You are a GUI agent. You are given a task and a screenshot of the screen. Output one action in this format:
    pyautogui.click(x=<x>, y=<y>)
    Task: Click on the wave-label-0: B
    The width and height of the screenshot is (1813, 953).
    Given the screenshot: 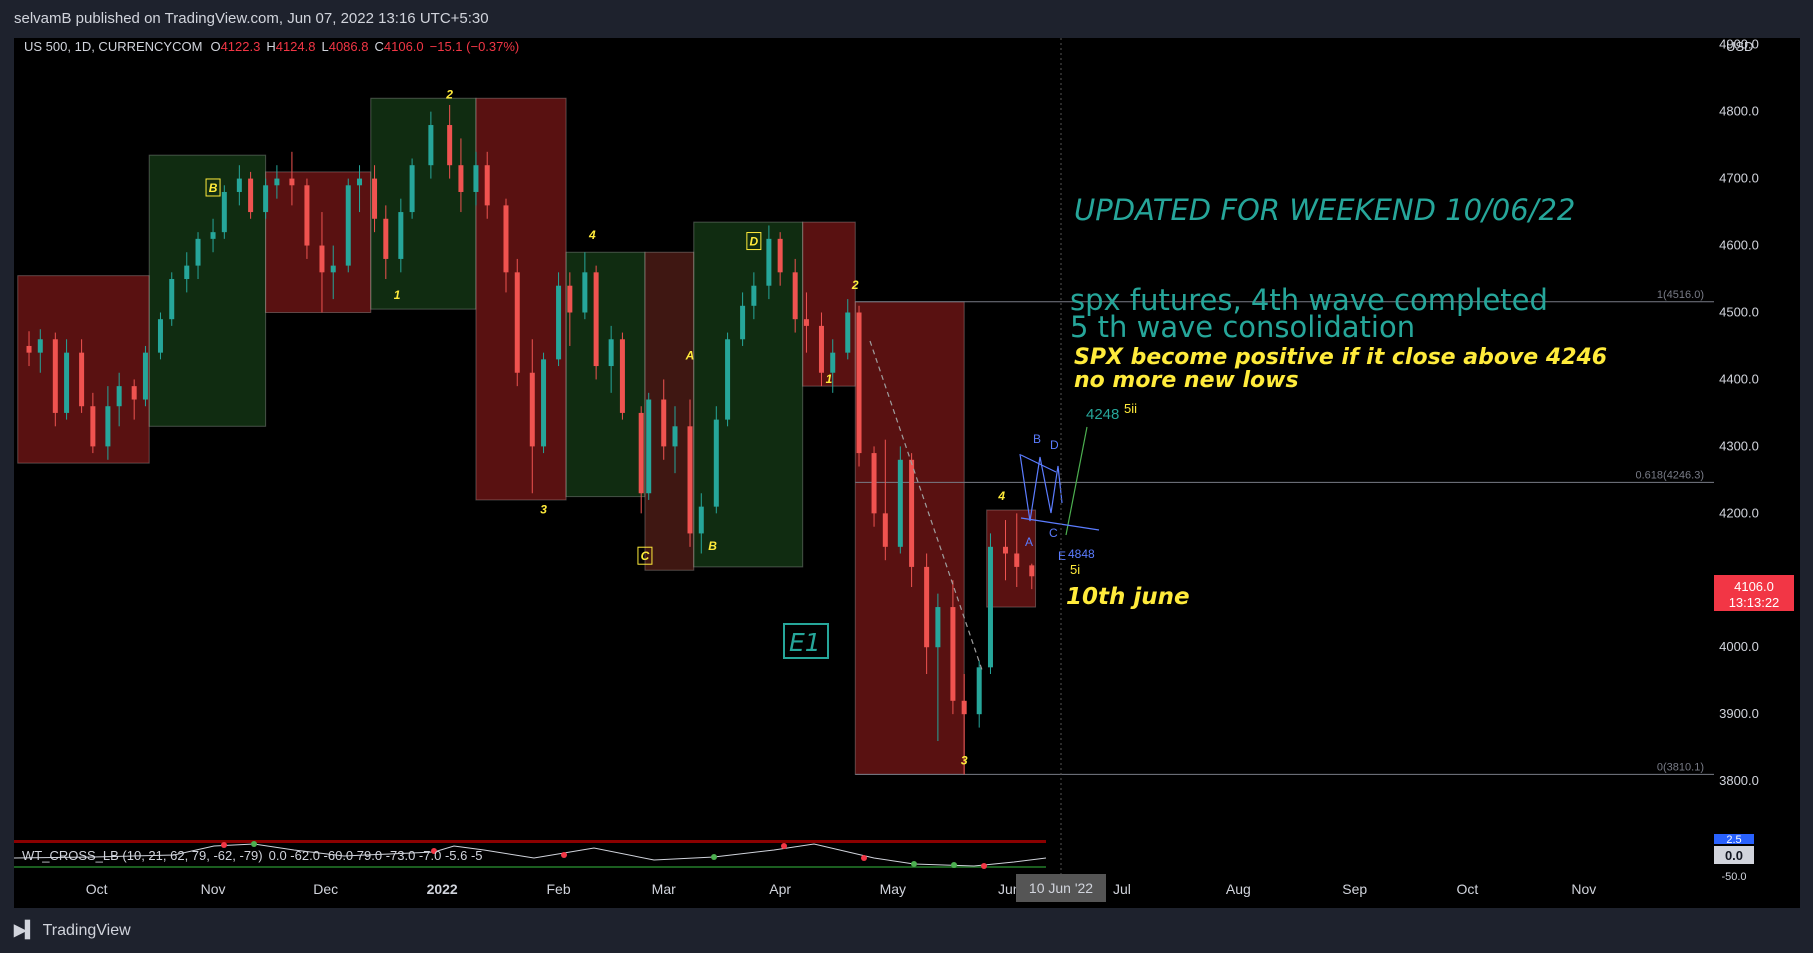 What is the action you would take?
    pyautogui.click(x=213, y=188)
    